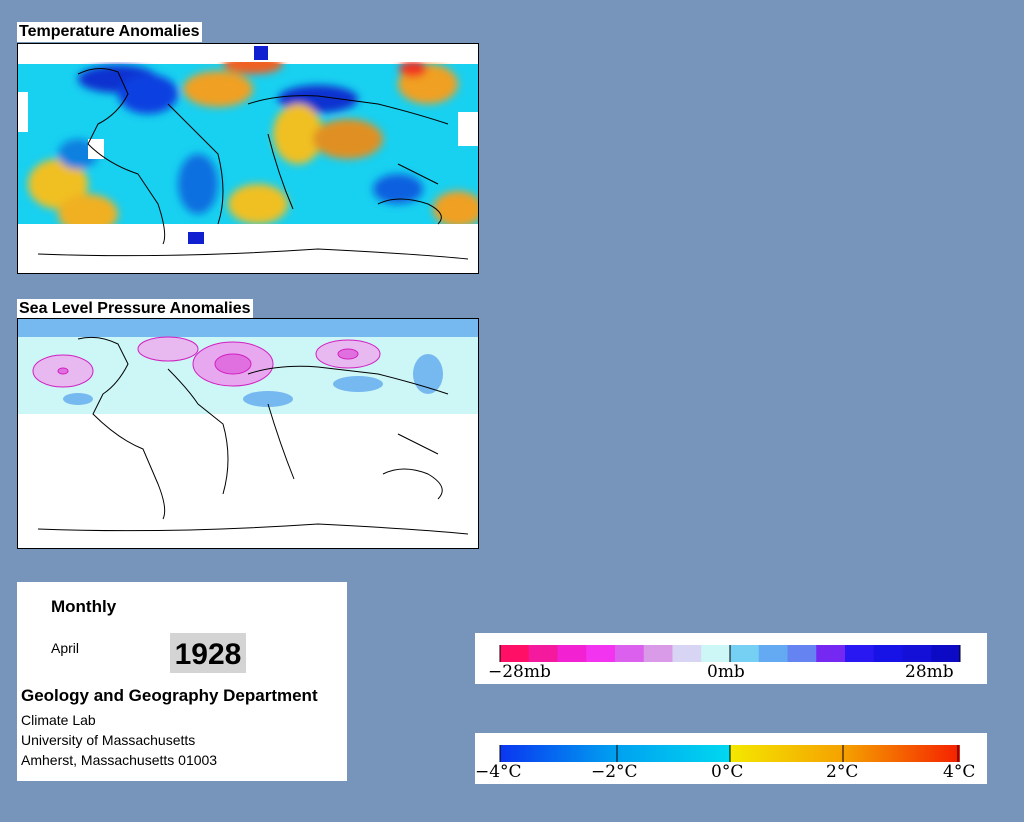  I want to click on temperature-label-plus4: 4°C, so click(959, 772).